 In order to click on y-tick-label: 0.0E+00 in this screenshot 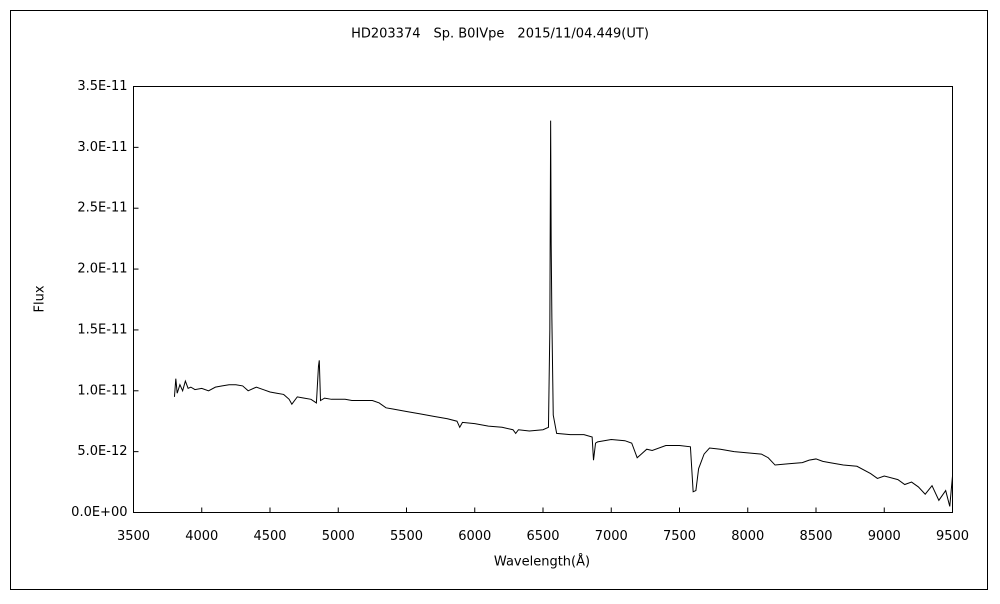, I will do `click(99, 512)`.